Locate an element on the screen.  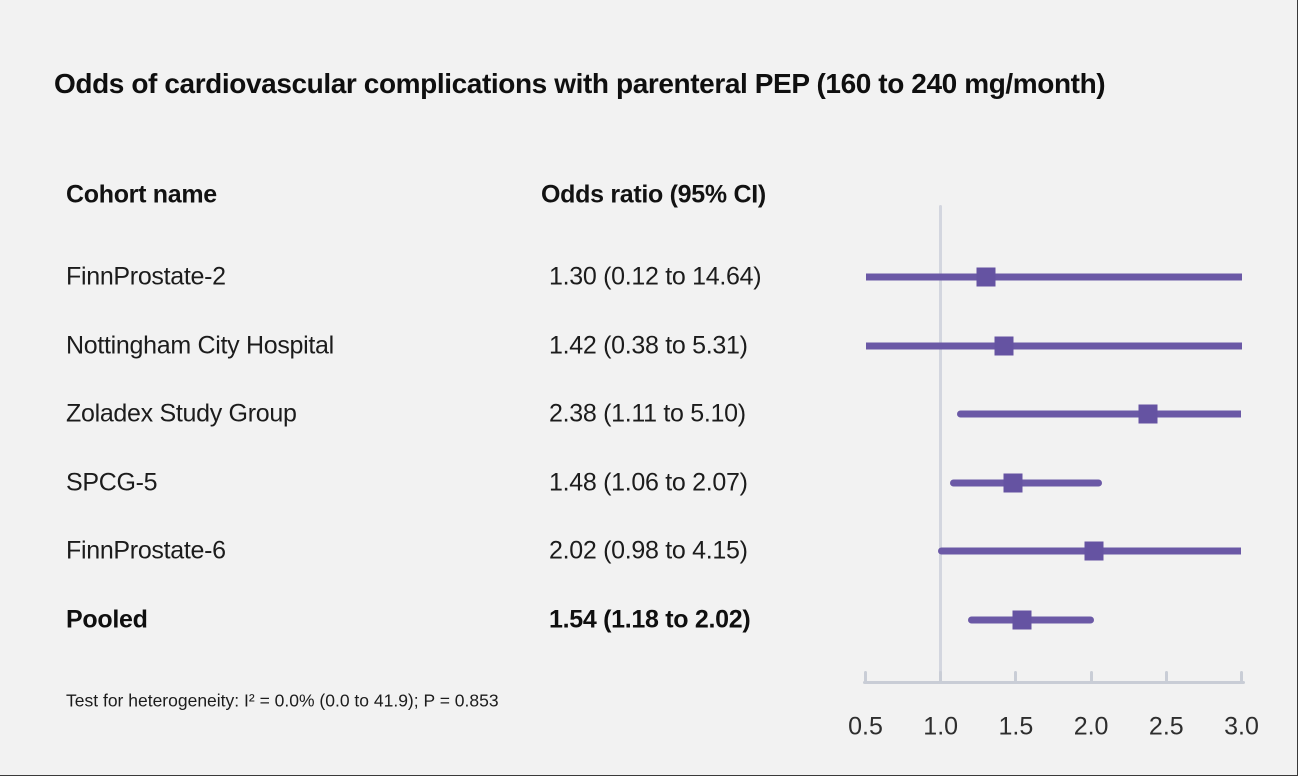
cohort-name: FinnProstate-2 is located at coordinates (146, 276).